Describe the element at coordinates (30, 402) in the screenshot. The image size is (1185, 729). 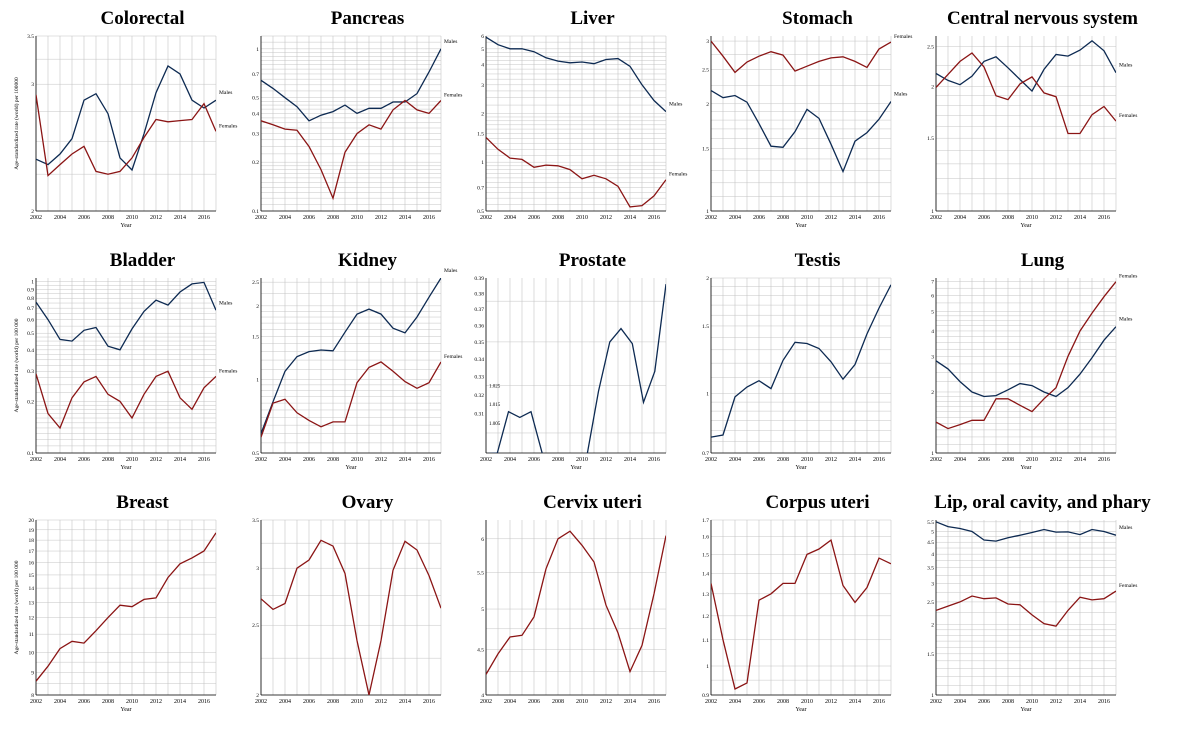
I see `y-tick-label: 0.2` at that location.